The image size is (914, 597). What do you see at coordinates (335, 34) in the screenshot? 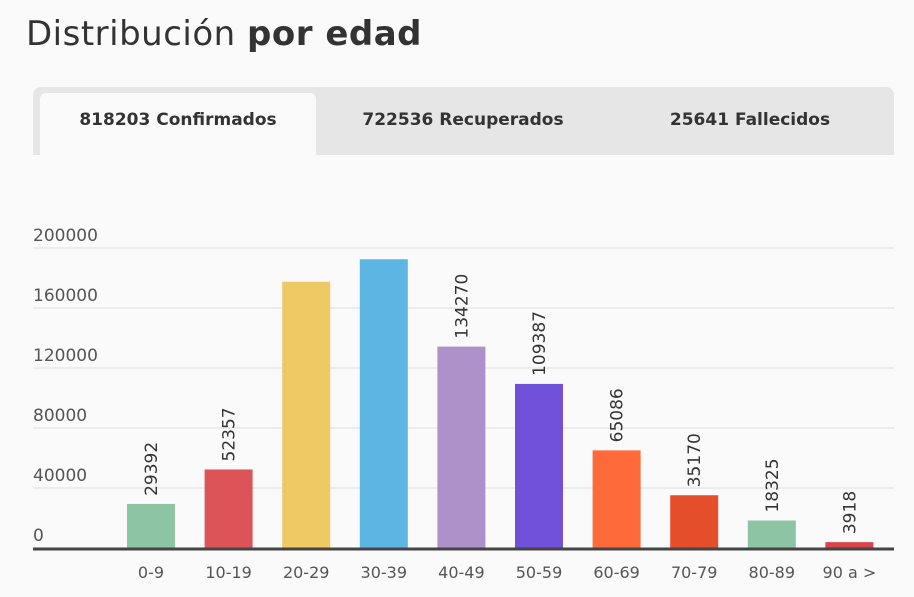
I see `title-bold: por edad` at bounding box center [335, 34].